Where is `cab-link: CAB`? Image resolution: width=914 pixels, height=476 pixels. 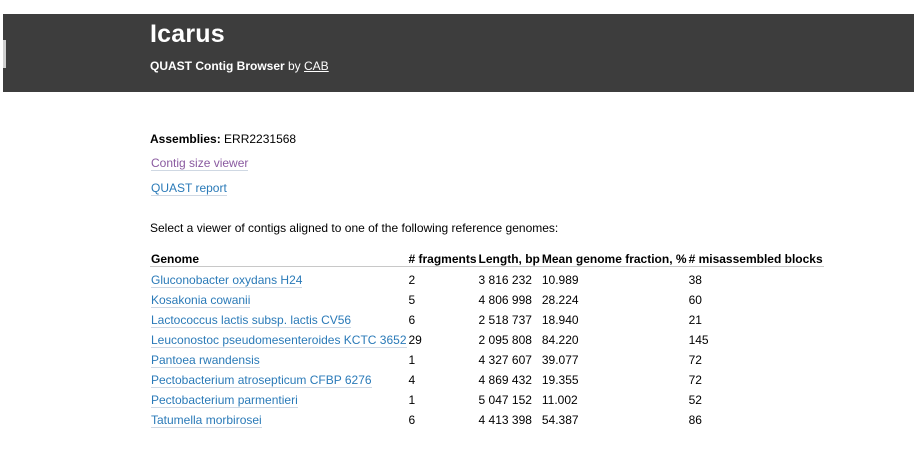 cab-link: CAB is located at coordinates (316, 66).